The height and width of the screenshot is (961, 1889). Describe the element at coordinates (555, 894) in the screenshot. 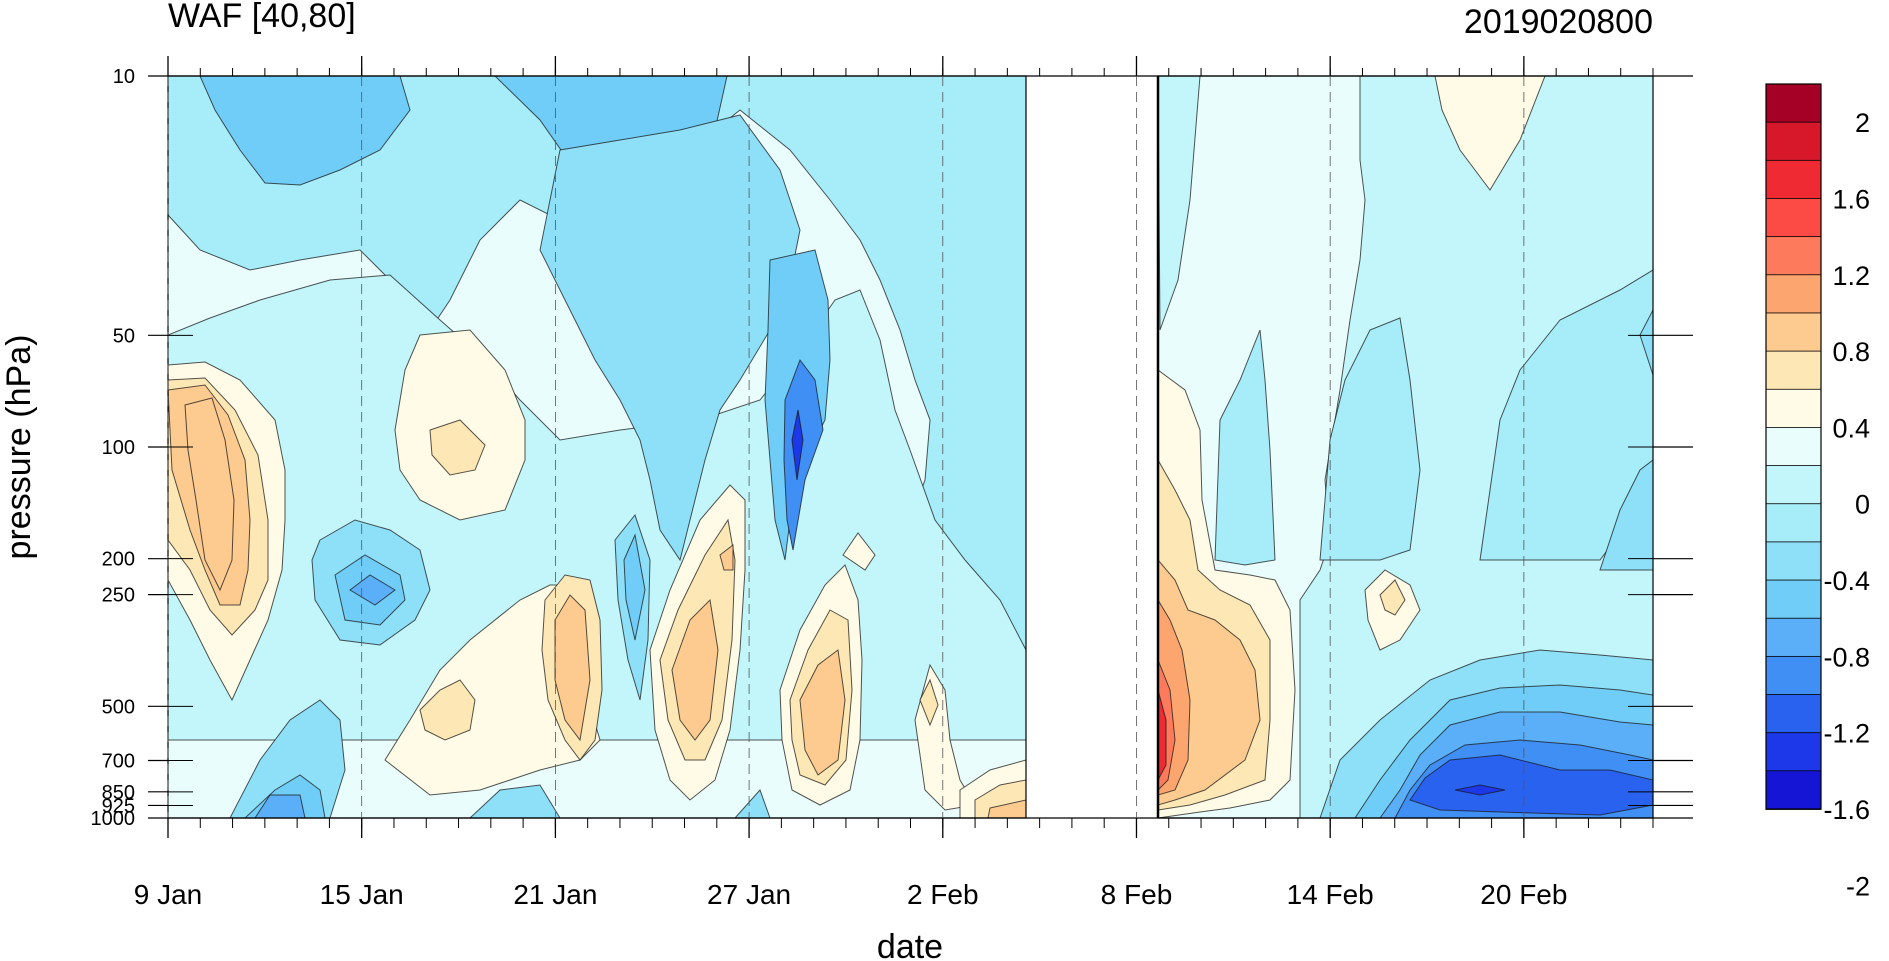

I see `x-tick-label: 21 Jan` at that location.